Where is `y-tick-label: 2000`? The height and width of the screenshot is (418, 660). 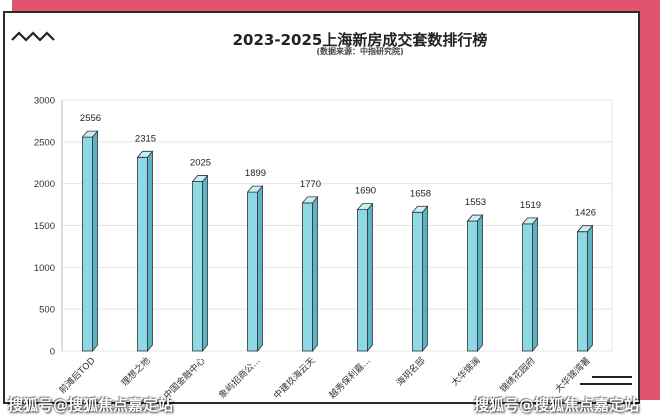 y-tick-label: 2000 is located at coordinates (44, 184).